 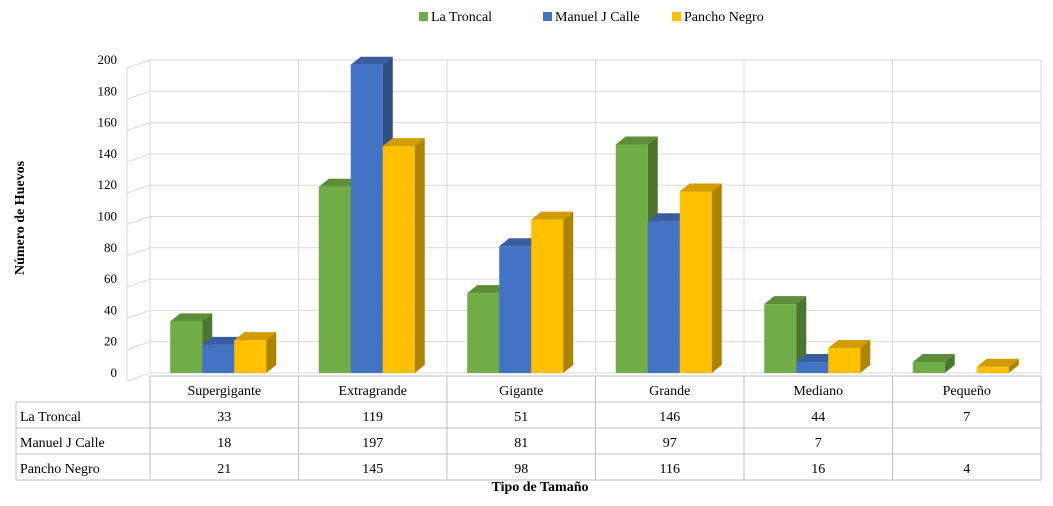 I want to click on category-label: Extragrande, so click(x=373, y=391).